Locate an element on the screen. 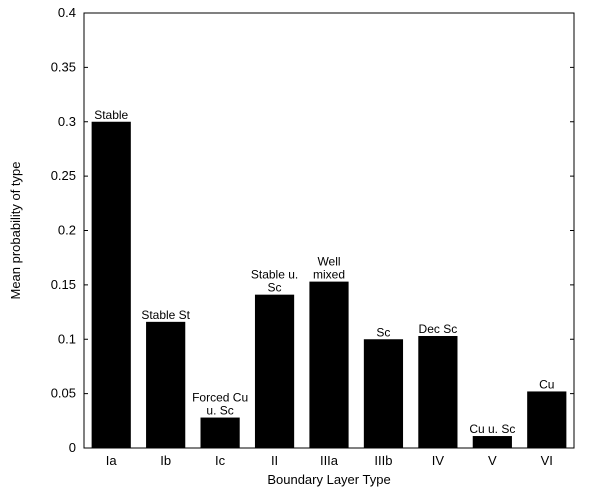 This screenshot has height=491, width=599. y-tick-label: 0.05 is located at coordinates (63, 393).